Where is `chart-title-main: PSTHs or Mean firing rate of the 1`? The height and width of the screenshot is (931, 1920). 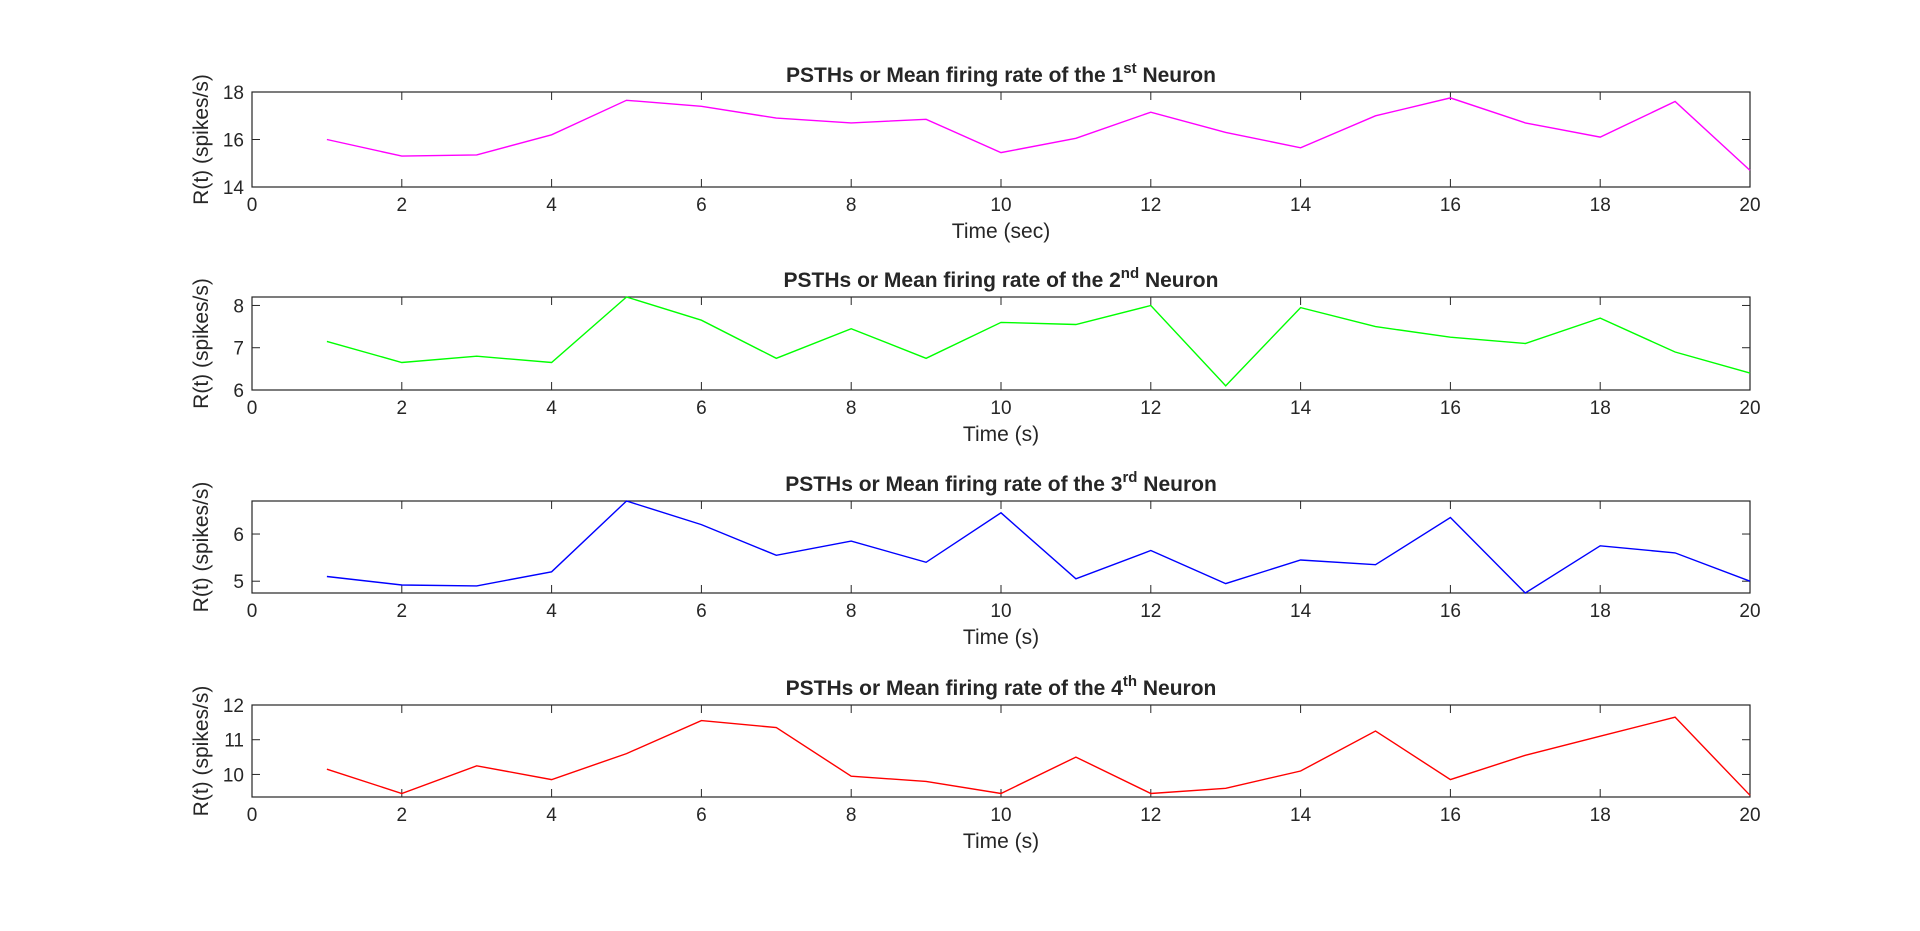 chart-title-main: PSTHs or Mean firing rate of the 1 is located at coordinates (955, 75).